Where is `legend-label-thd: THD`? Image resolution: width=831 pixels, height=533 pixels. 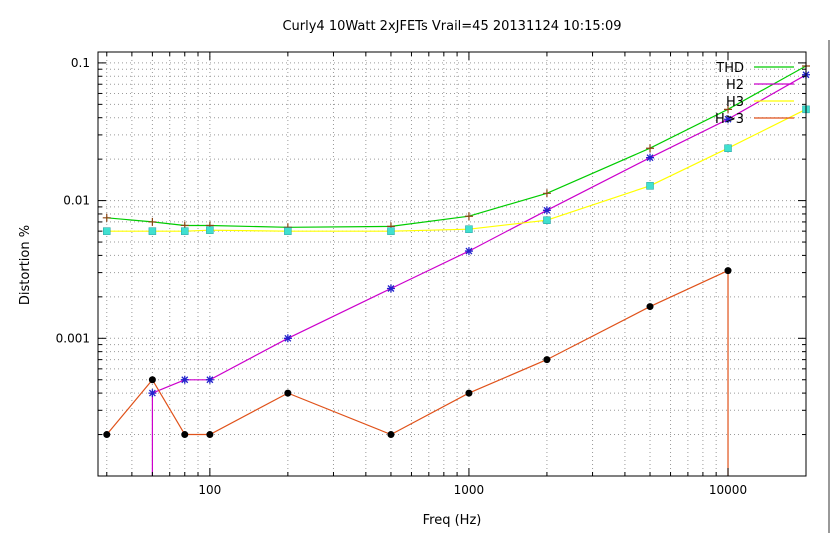
legend-label-thd: THD is located at coordinates (729, 68).